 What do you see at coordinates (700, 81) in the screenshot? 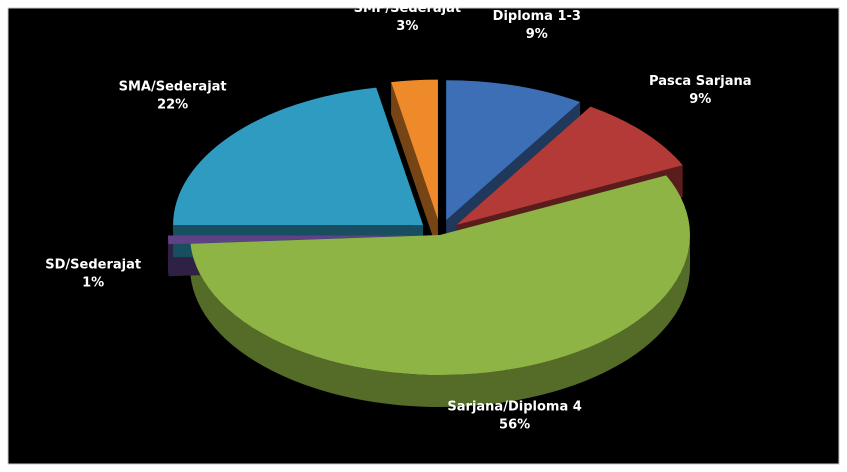
I see `slice-label: Pasca Sarjana` at bounding box center [700, 81].